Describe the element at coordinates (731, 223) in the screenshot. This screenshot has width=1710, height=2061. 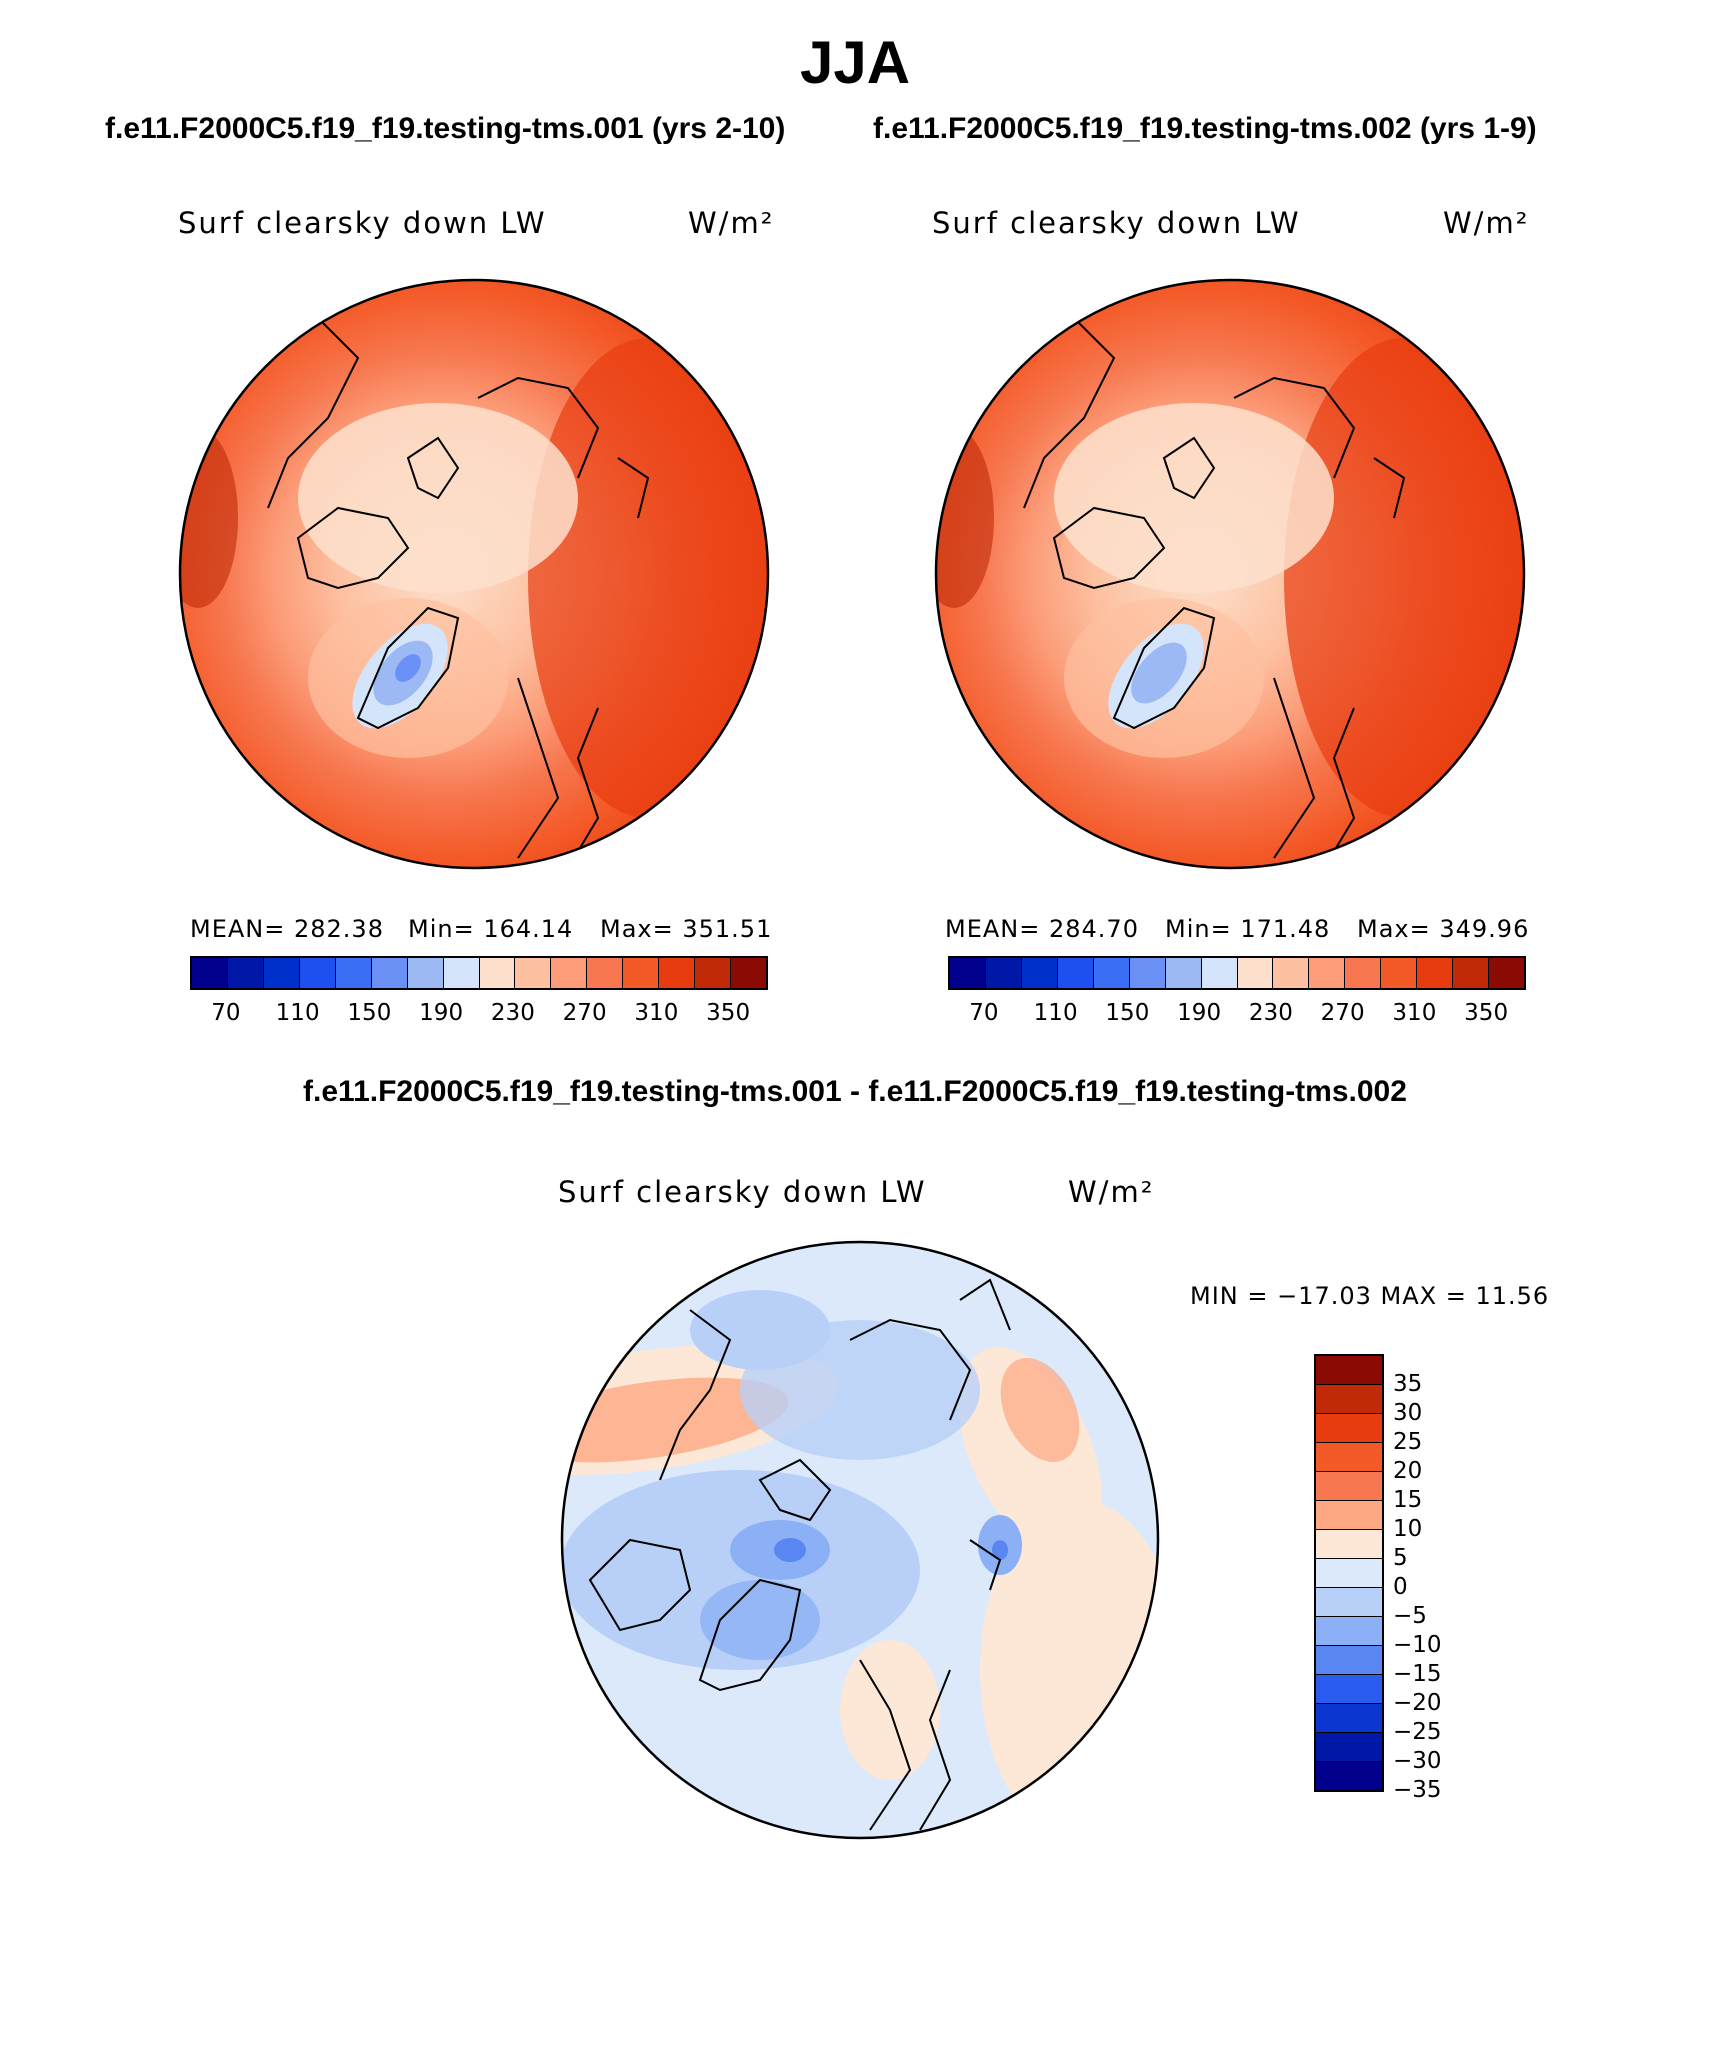
I see `panel1-units-label: W/m²` at that location.